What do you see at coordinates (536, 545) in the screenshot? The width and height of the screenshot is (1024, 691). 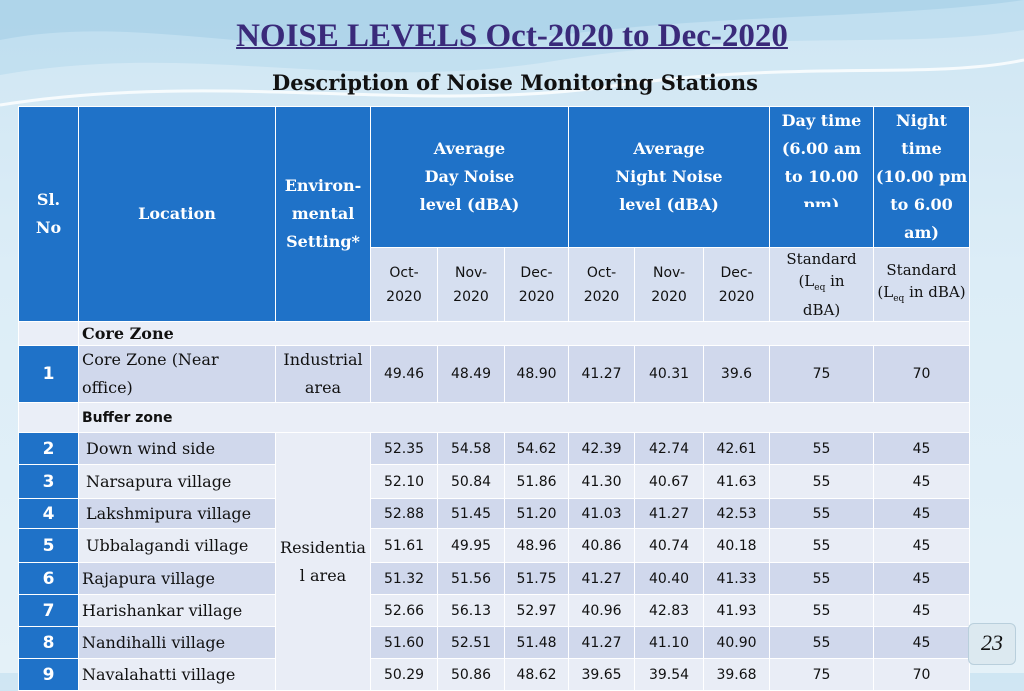 I see `value-cell: 48.96` at bounding box center [536, 545].